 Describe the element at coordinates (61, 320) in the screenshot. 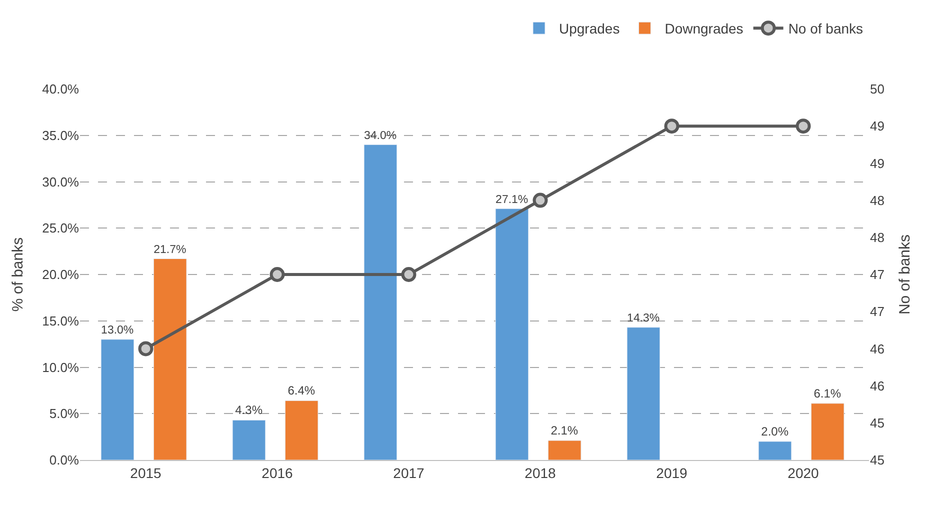

I see `y-tick-label: 15.0%` at that location.